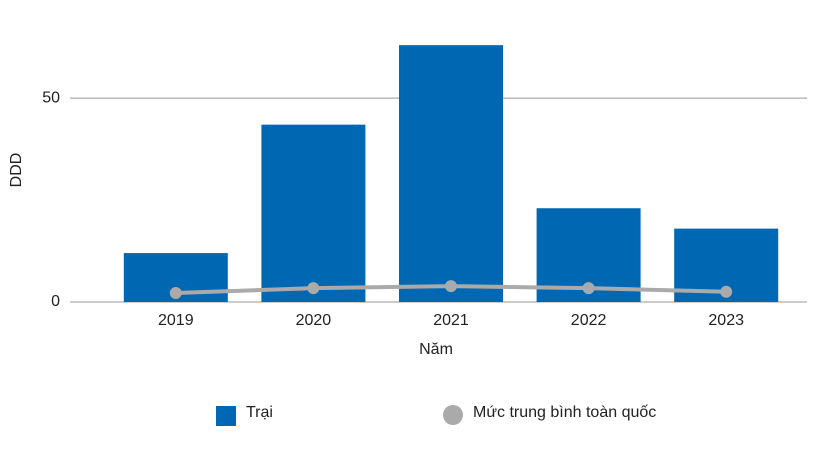  What do you see at coordinates (16, 170) in the screenshot?
I see `y-axis-title: DDD` at bounding box center [16, 170].